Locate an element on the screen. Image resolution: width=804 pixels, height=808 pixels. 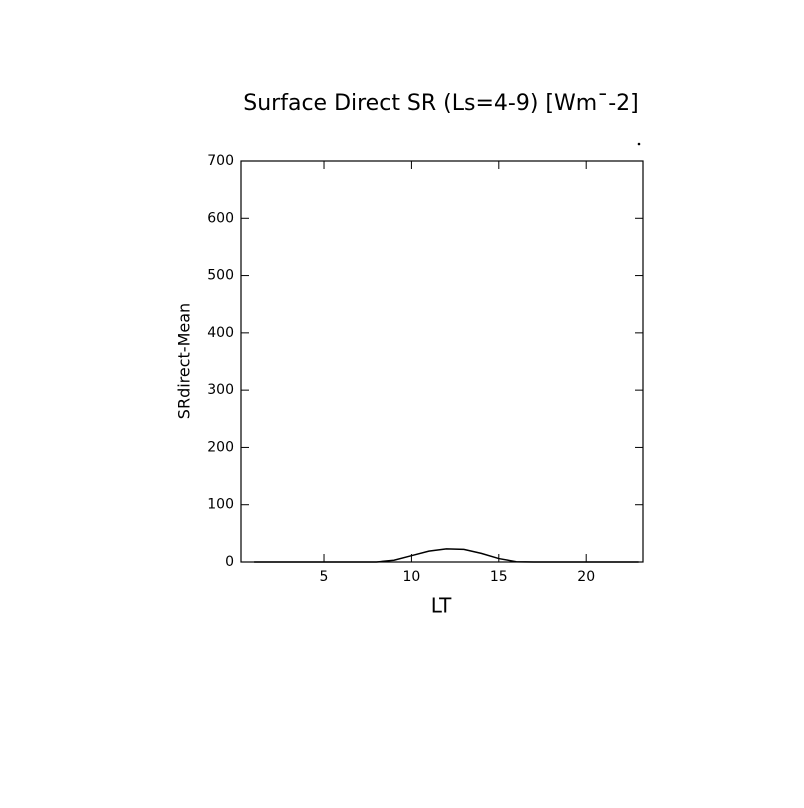
x-tick-label: 15 is located at coordinates (499, 577).